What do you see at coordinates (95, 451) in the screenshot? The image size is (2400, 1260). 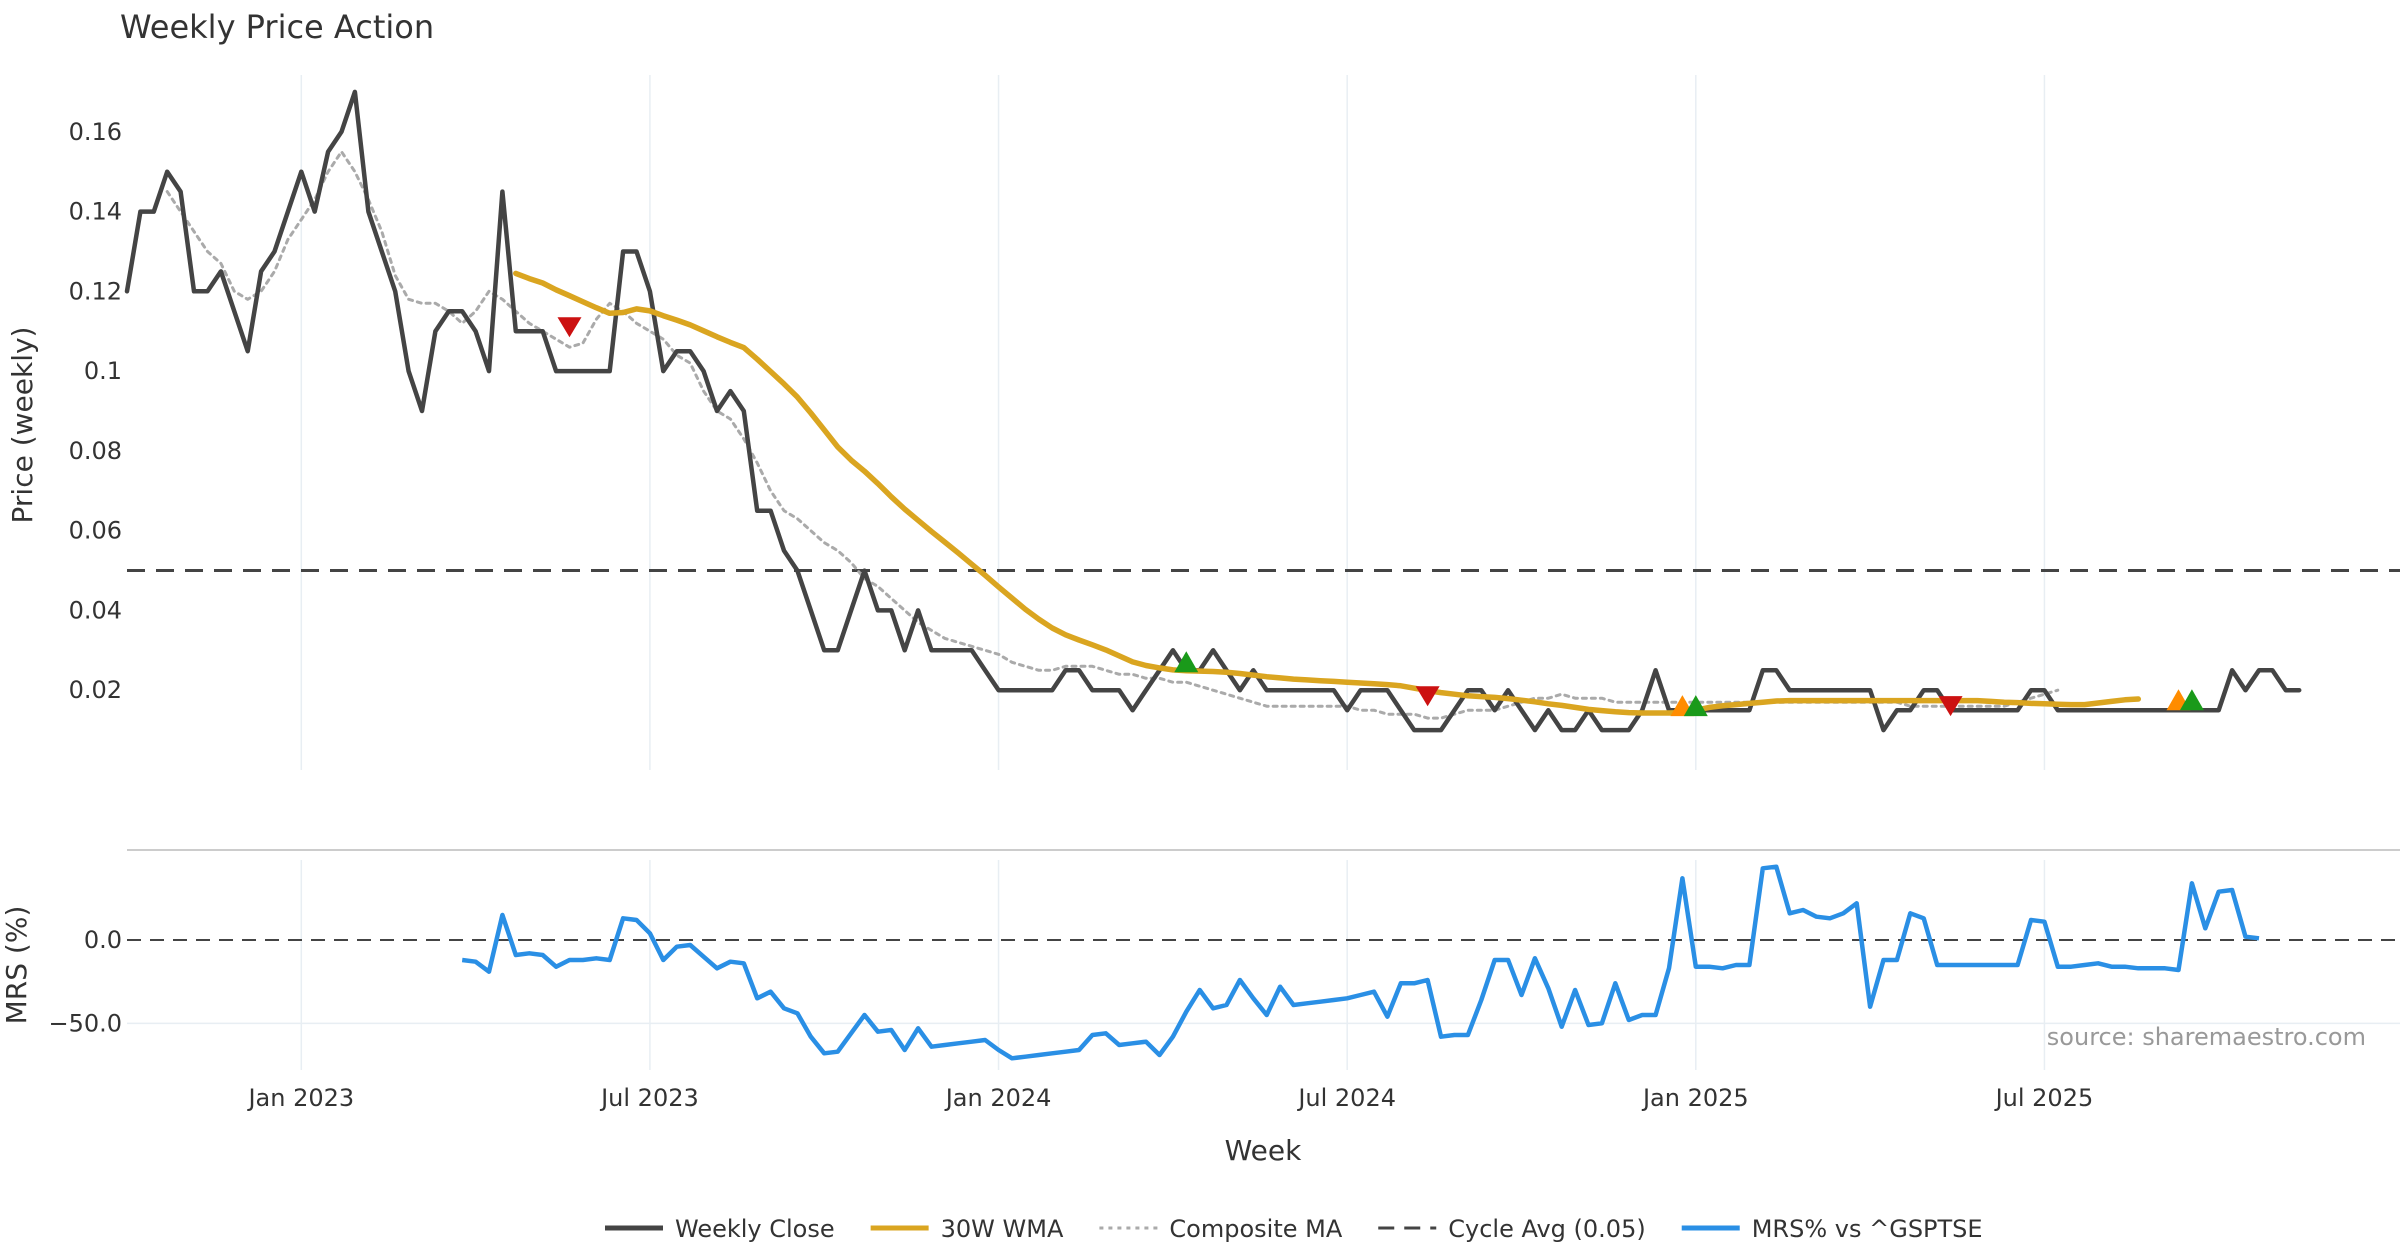 I see `price-y-tick-label: 0.08` at bounding box center [95, 451].